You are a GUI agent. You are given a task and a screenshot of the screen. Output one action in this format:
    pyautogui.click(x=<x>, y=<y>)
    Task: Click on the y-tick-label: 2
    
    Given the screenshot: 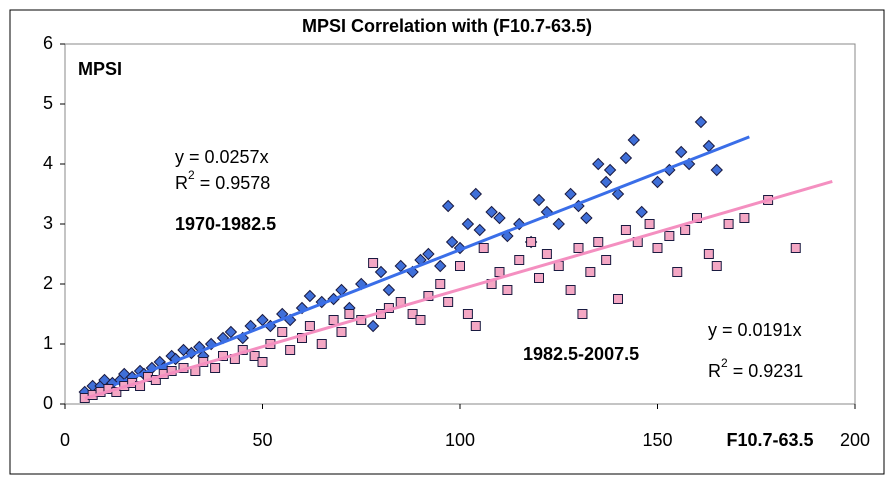 What is the action you would take?
    pyautogui.click(x=48, y=283)
    